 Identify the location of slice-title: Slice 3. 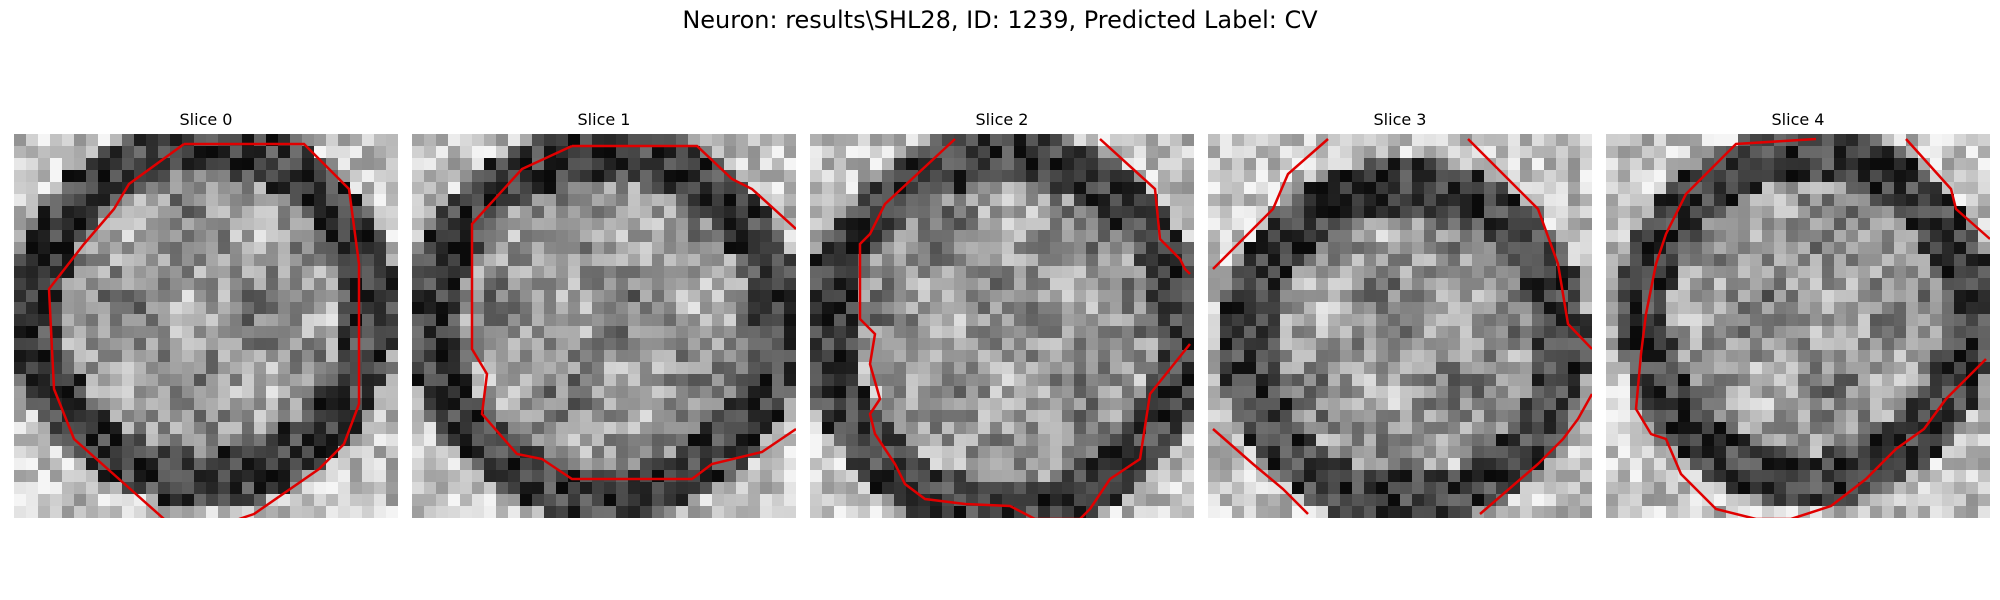
(1400, 119).